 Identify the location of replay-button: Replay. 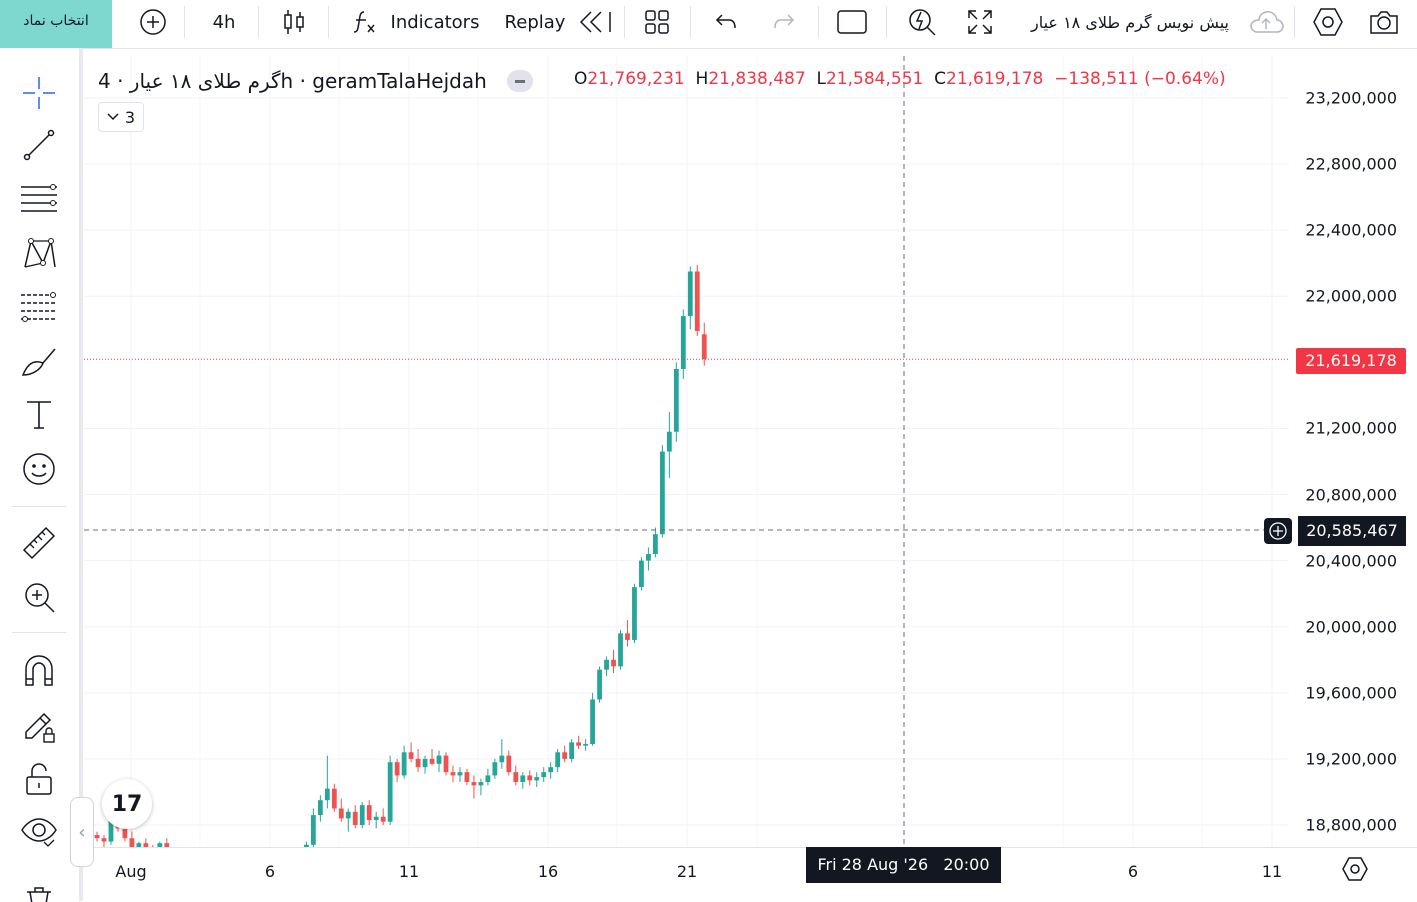
(535, 22).